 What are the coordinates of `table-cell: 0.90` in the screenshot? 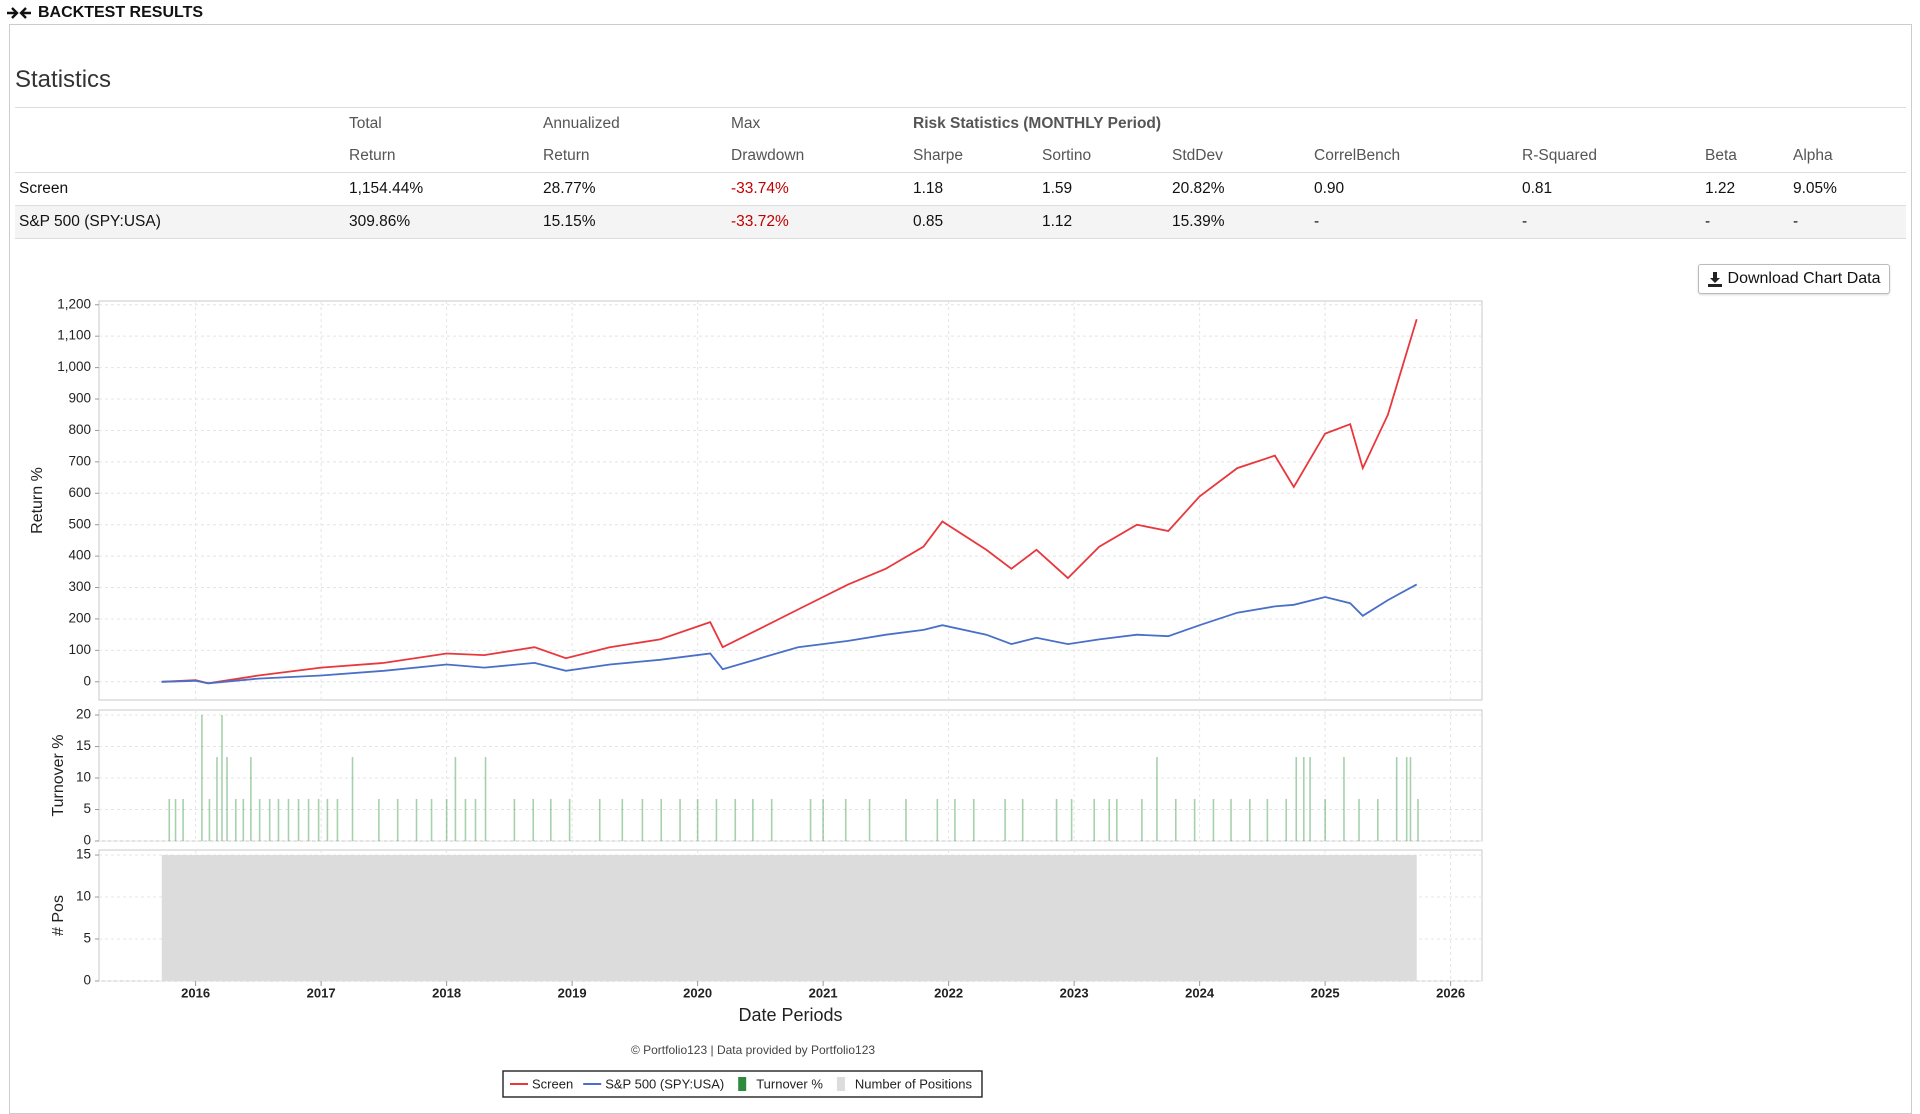 It's located at (1414, 189).